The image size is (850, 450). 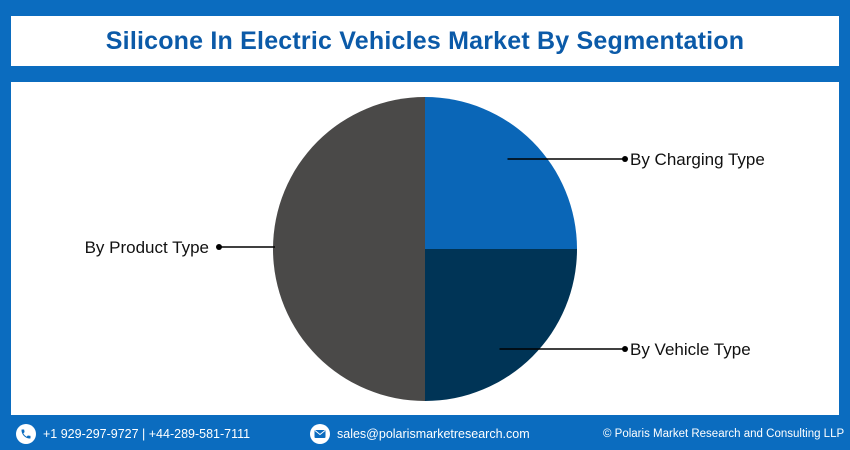 I want to click on footer-phone: +1 929-297-9727 | +44-289-581-7111, so click(x=133, y=433).